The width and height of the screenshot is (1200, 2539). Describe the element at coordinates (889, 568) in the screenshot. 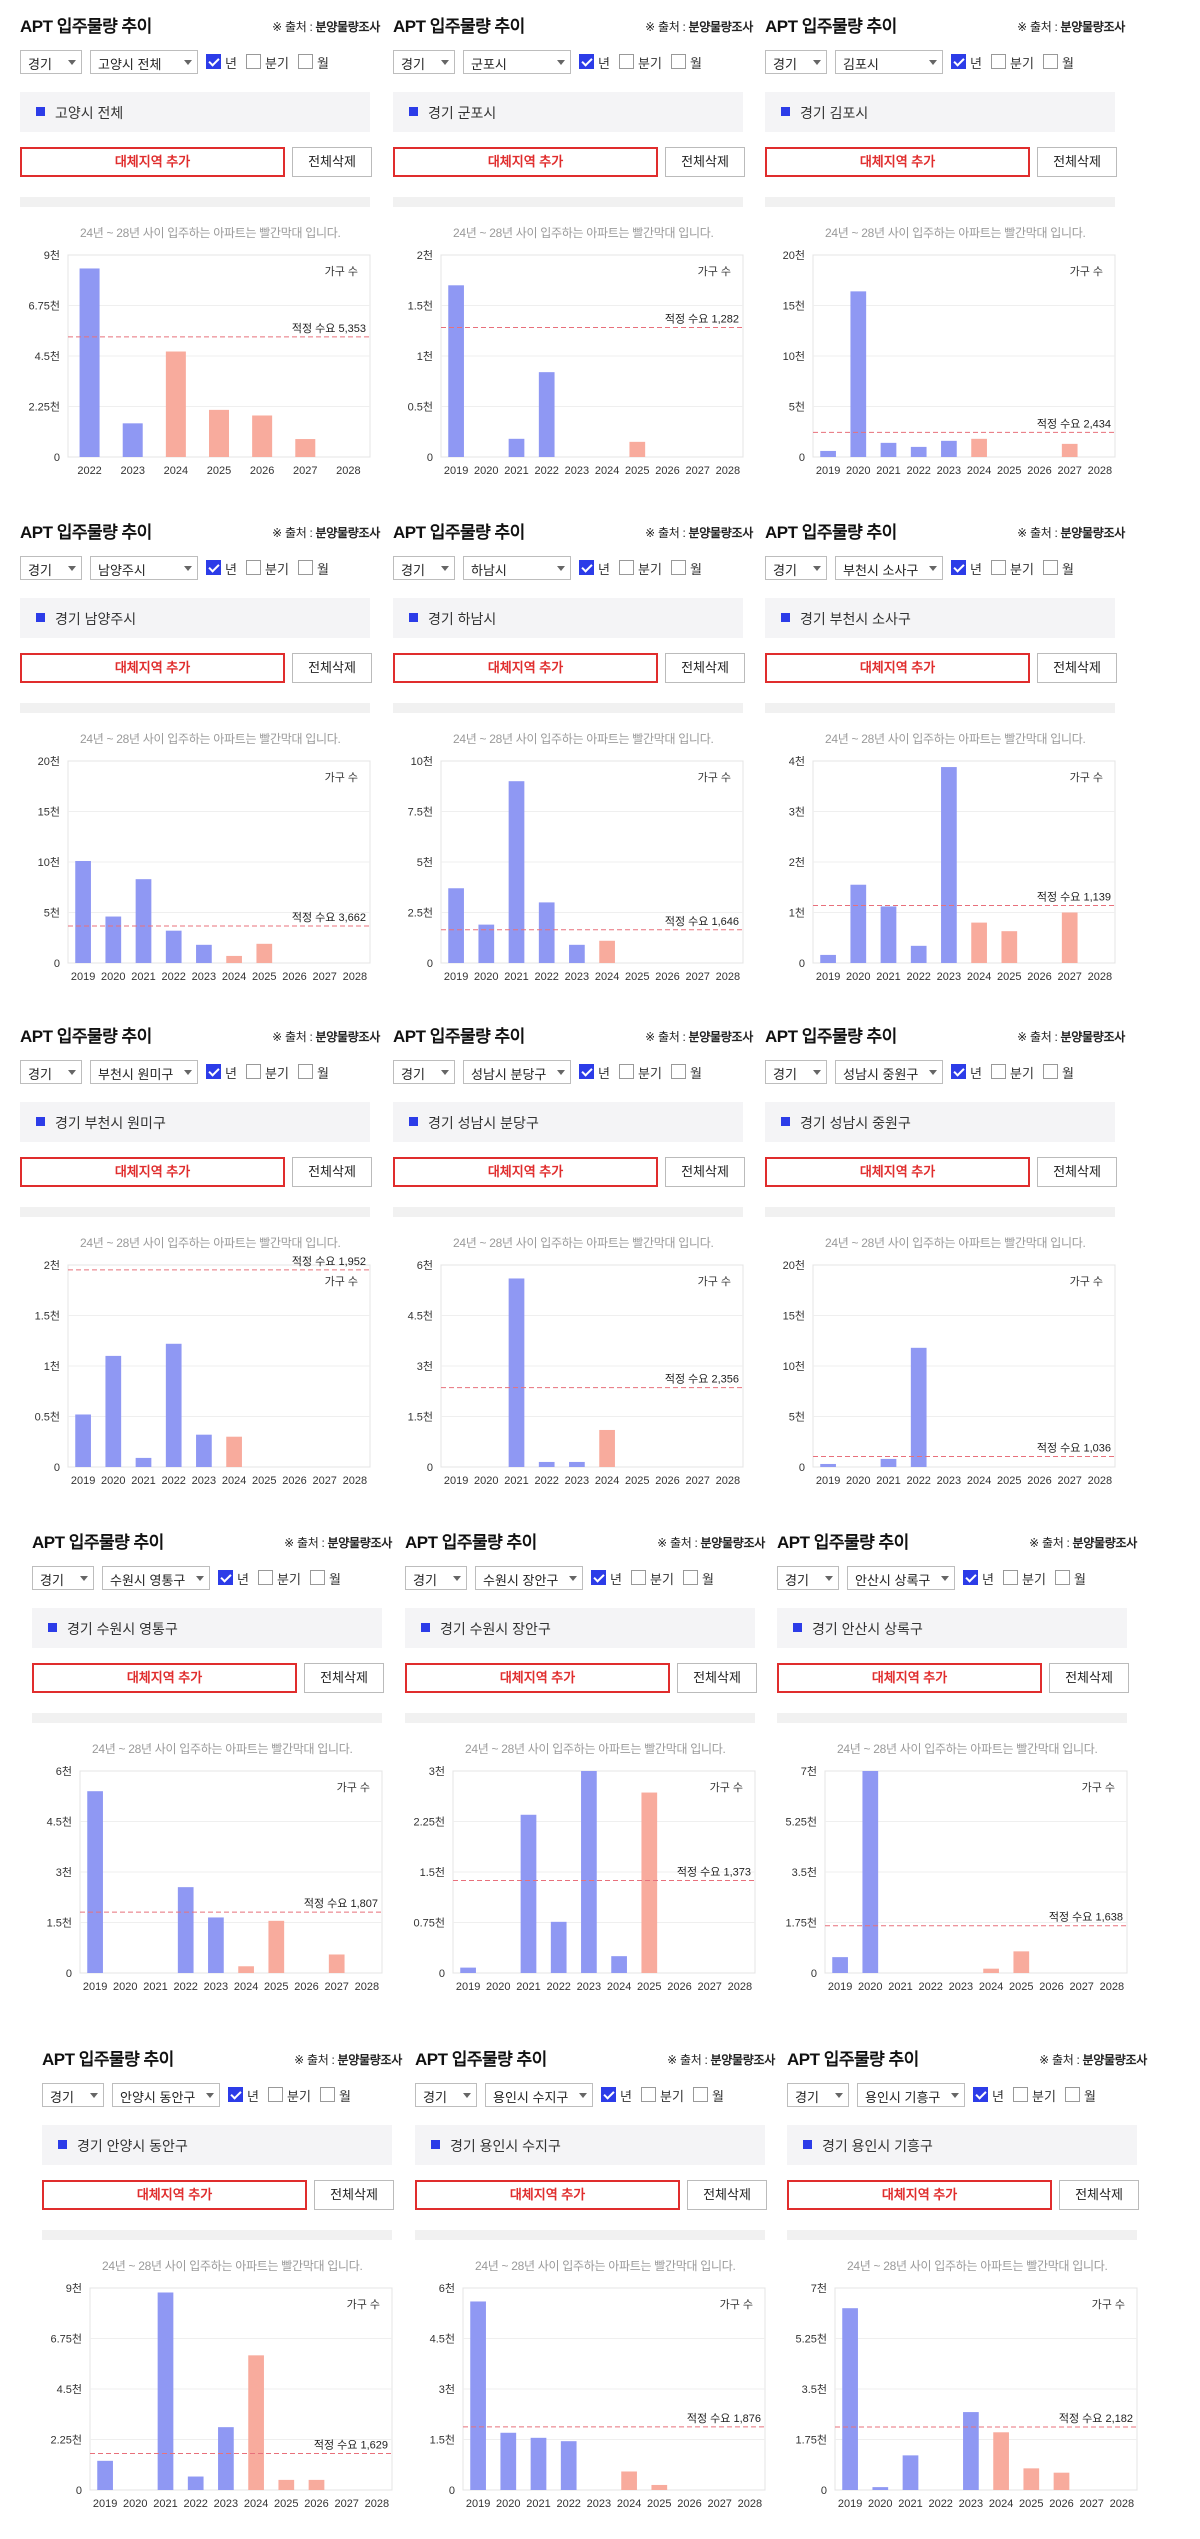

I see `city-select: 부천시 소사구` at that location.